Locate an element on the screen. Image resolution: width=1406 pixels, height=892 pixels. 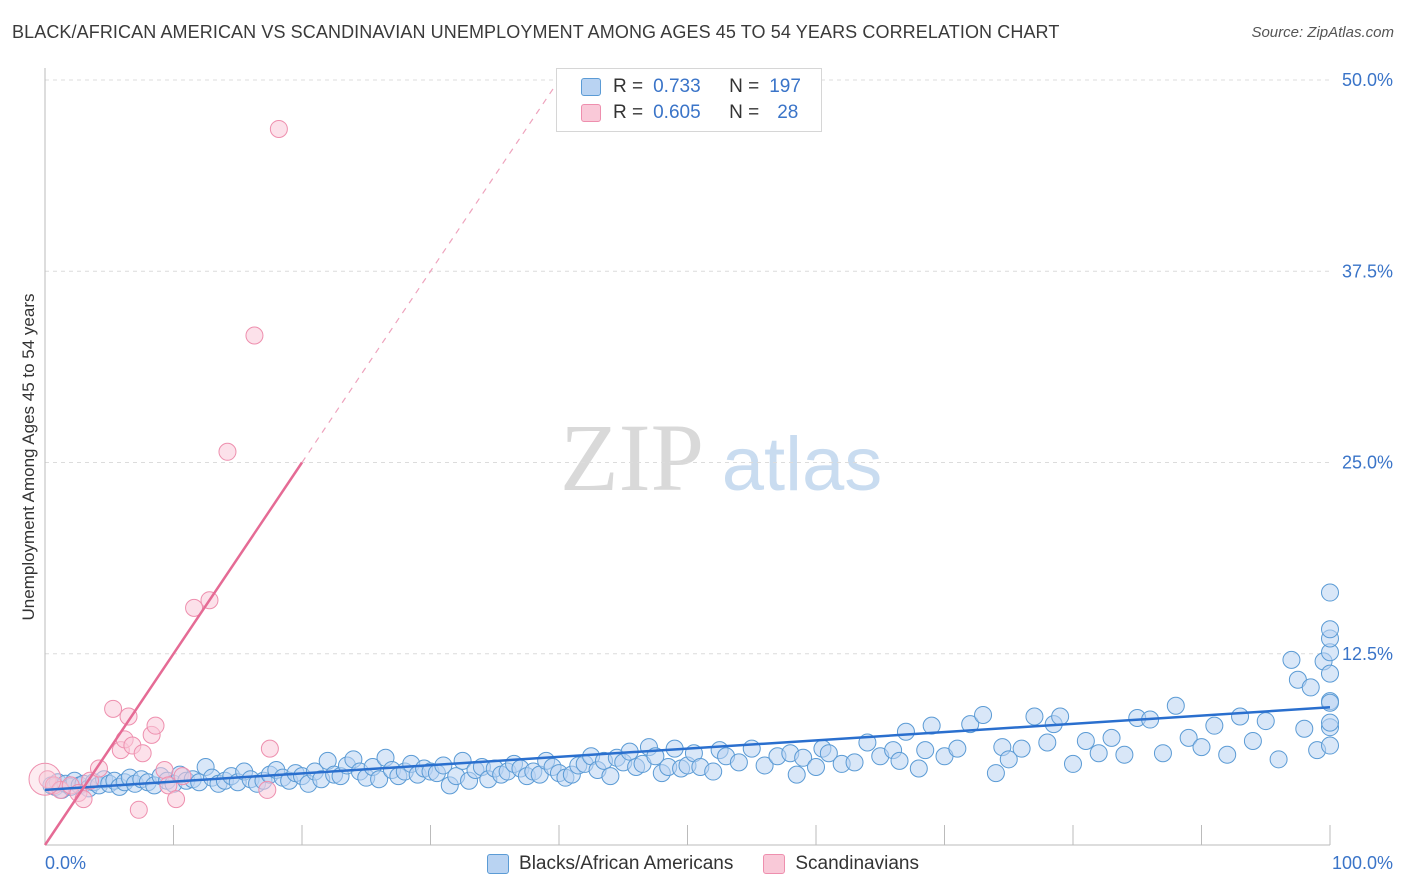
stats-n-value: 197 is located at coordinates (785, 86).